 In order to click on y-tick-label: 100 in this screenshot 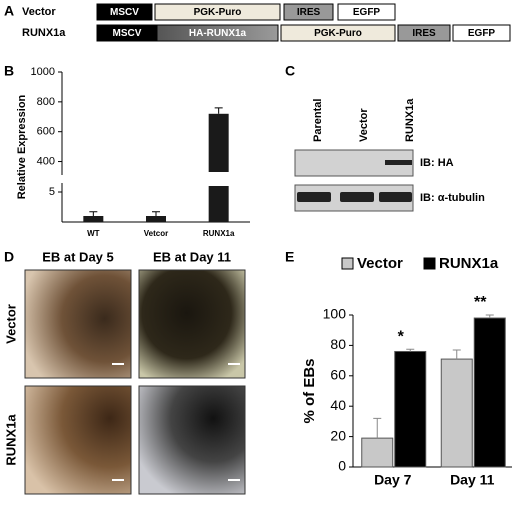, I will do `click(335, 314)`.